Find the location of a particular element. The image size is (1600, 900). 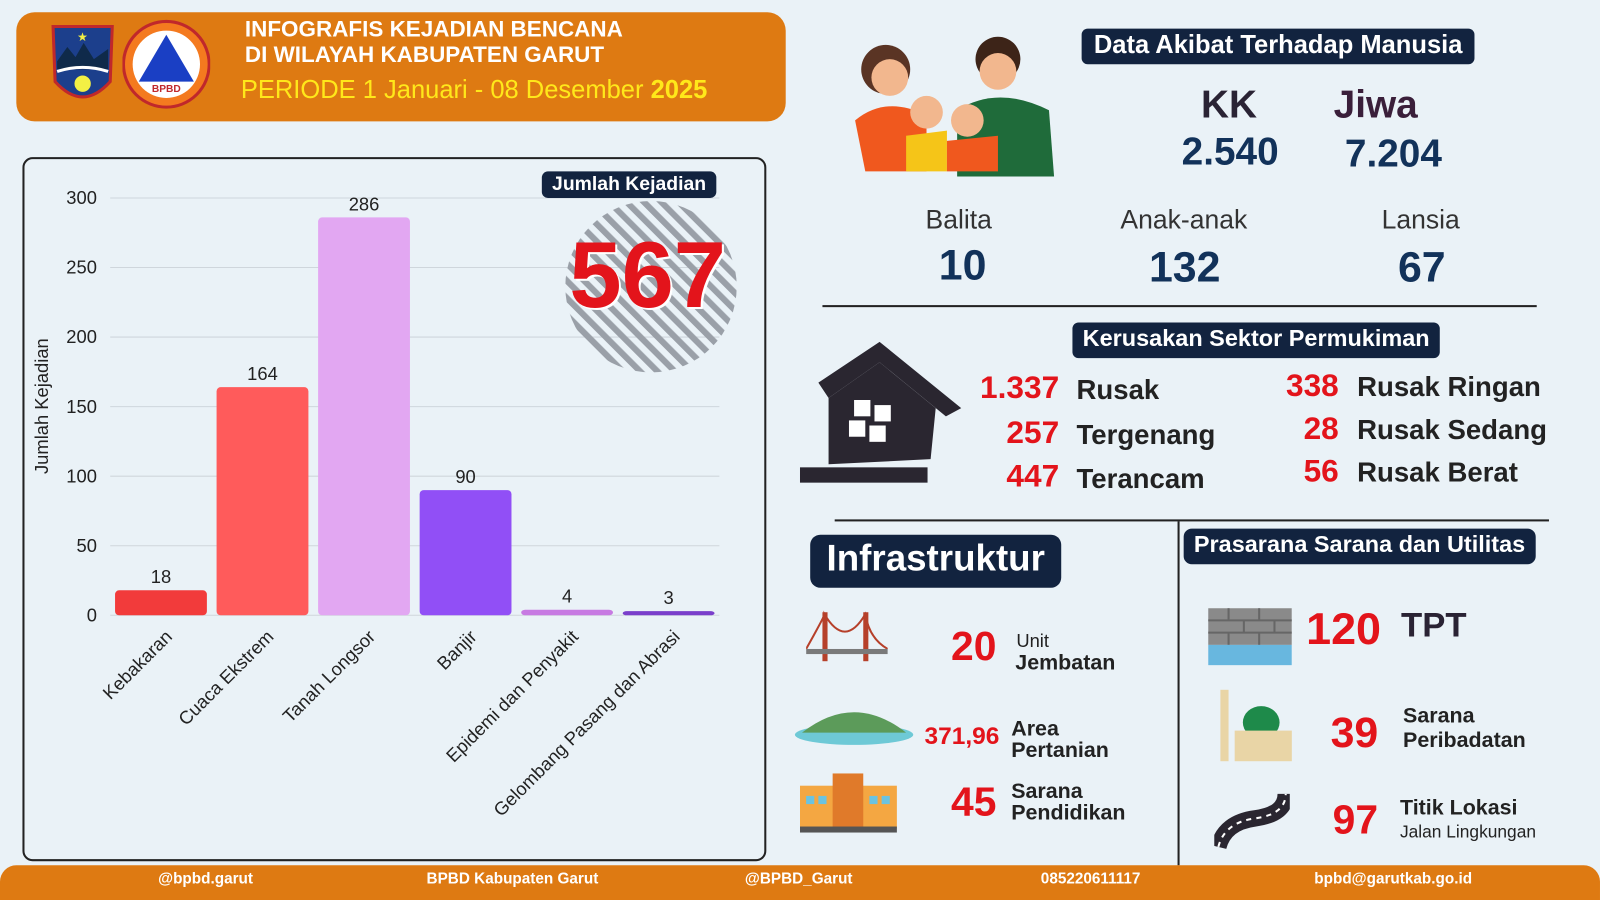

tpt-label: TPT is located at coordinates (1434, 625).